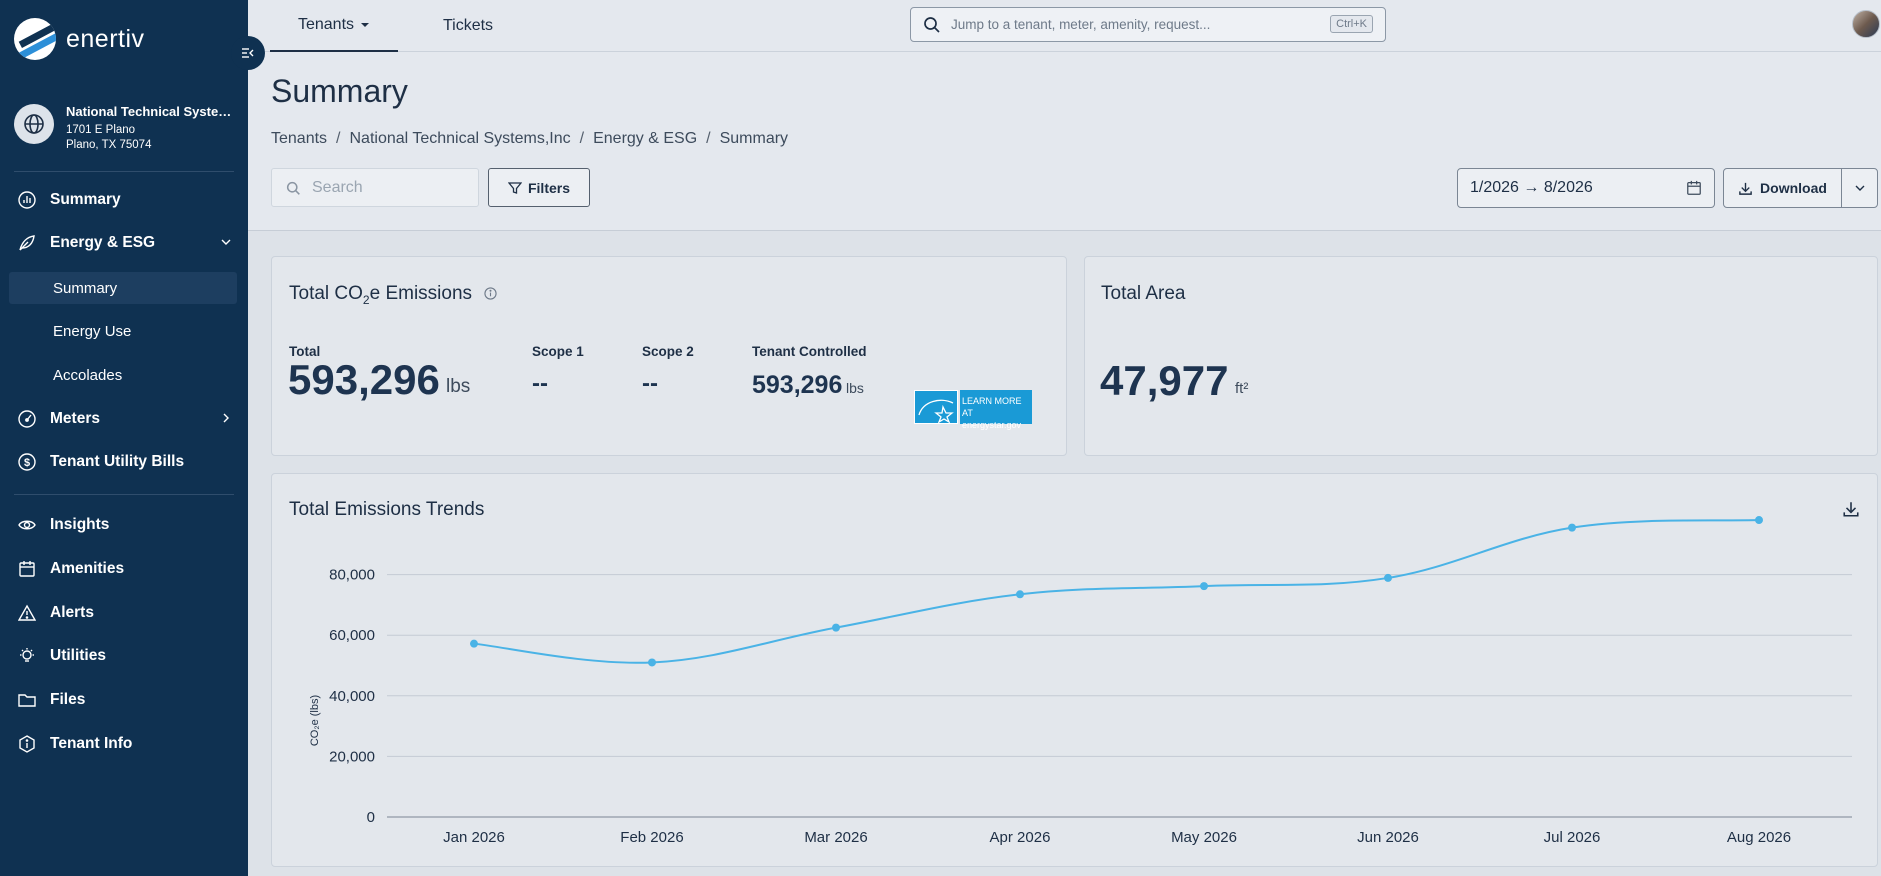  What do you see at coordinates (548, 187) in the screenshot?
I see `filters-label: Filters` at bounding box center [548, 187].